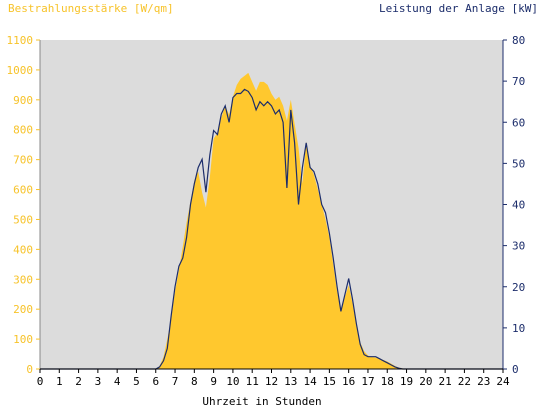 The image size is (544, 408). Describe the element at coordinates (232, 381) in the screenshot. I see `x-tick-label: 10` at that location.